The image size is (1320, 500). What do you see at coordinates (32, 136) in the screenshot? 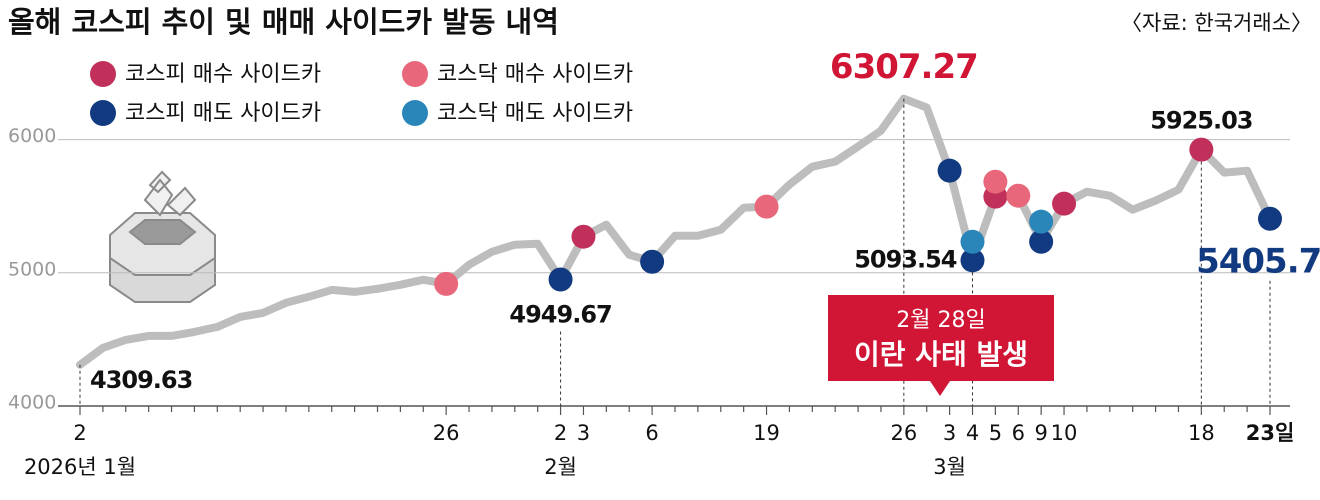
I see `y-tick-label: 6000` at bounding box center [32, 136].